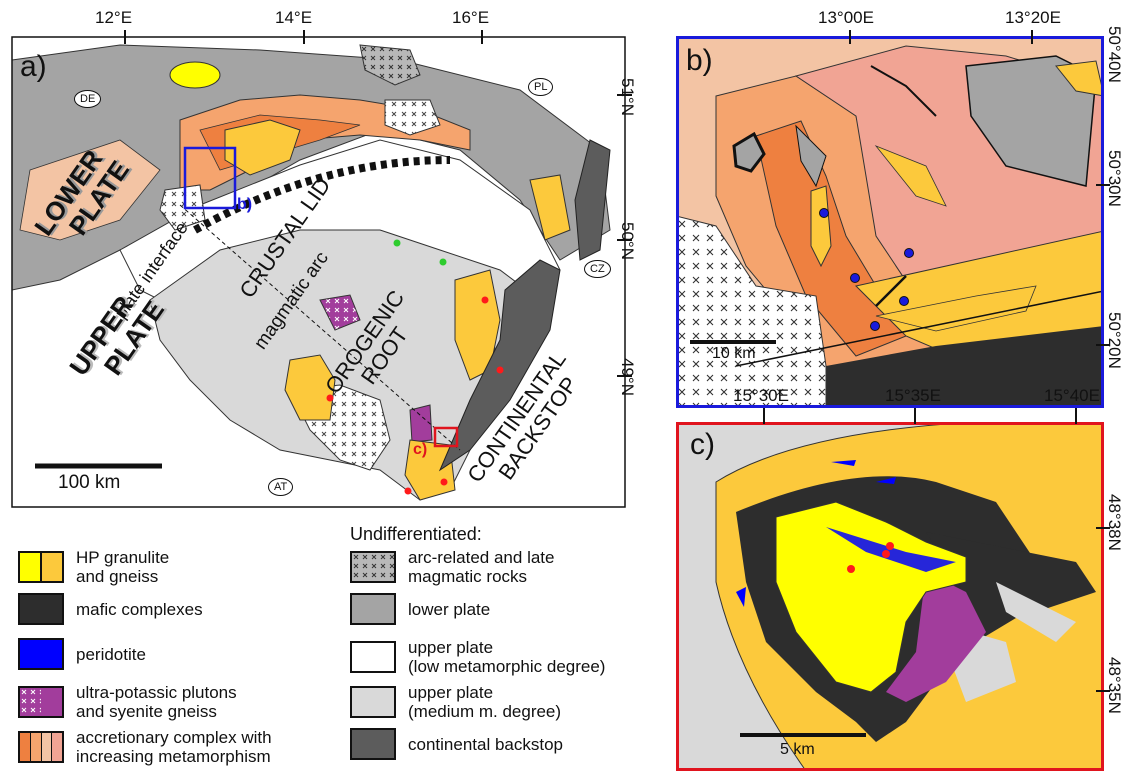 This screenshot has width=1126, height=771. What do you see at coordinates (41, 654) in the screenshot?
I see `swatch-peridotite` at bounding box center [41, 654].